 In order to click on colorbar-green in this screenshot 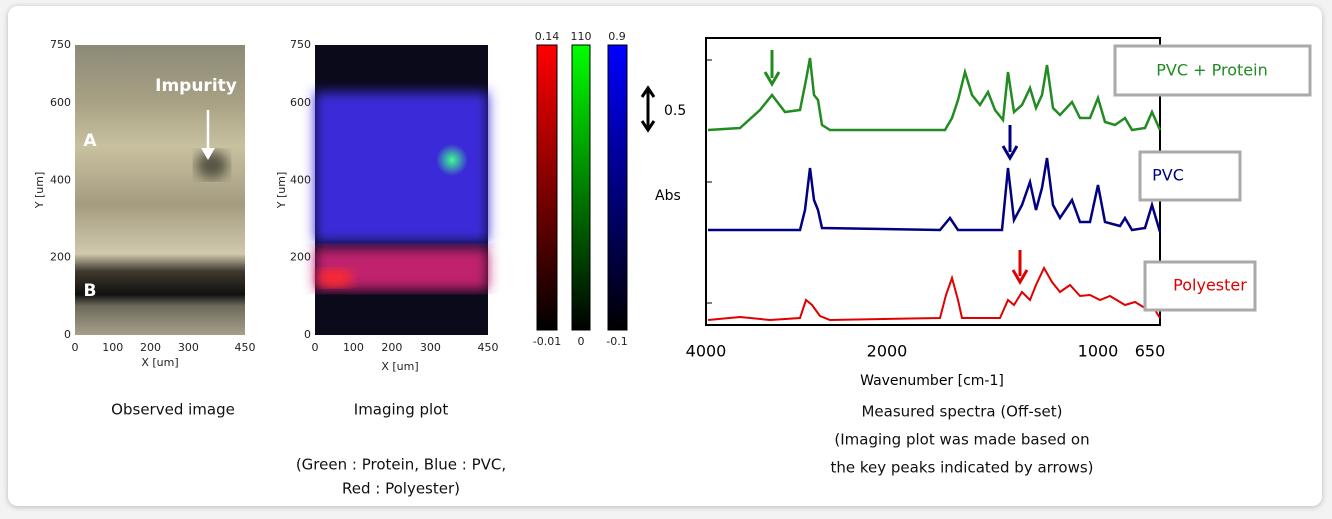, I will do `click(581, 187)`.